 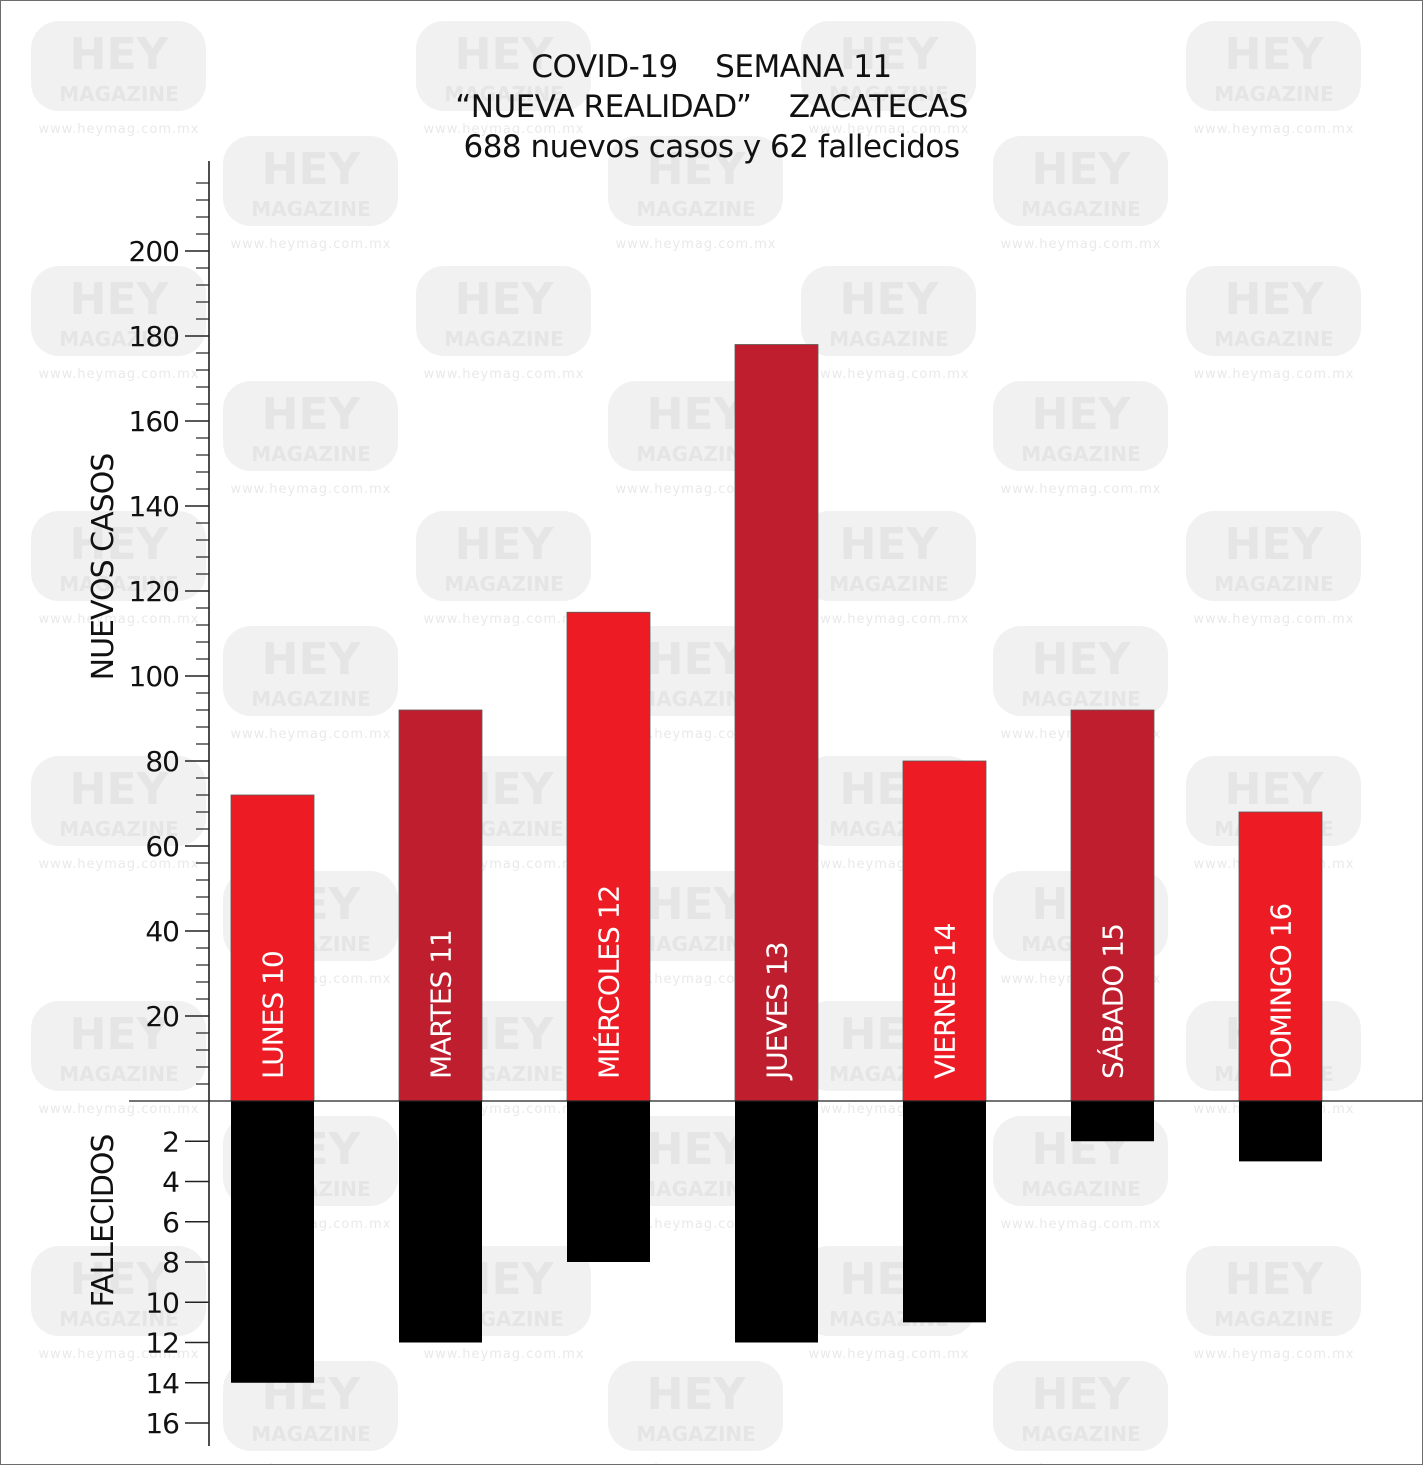 What do you see at coordinates (154, 336) in the screenshot?
I see `y-tick-label: 180` at bounding box center [154, 336].